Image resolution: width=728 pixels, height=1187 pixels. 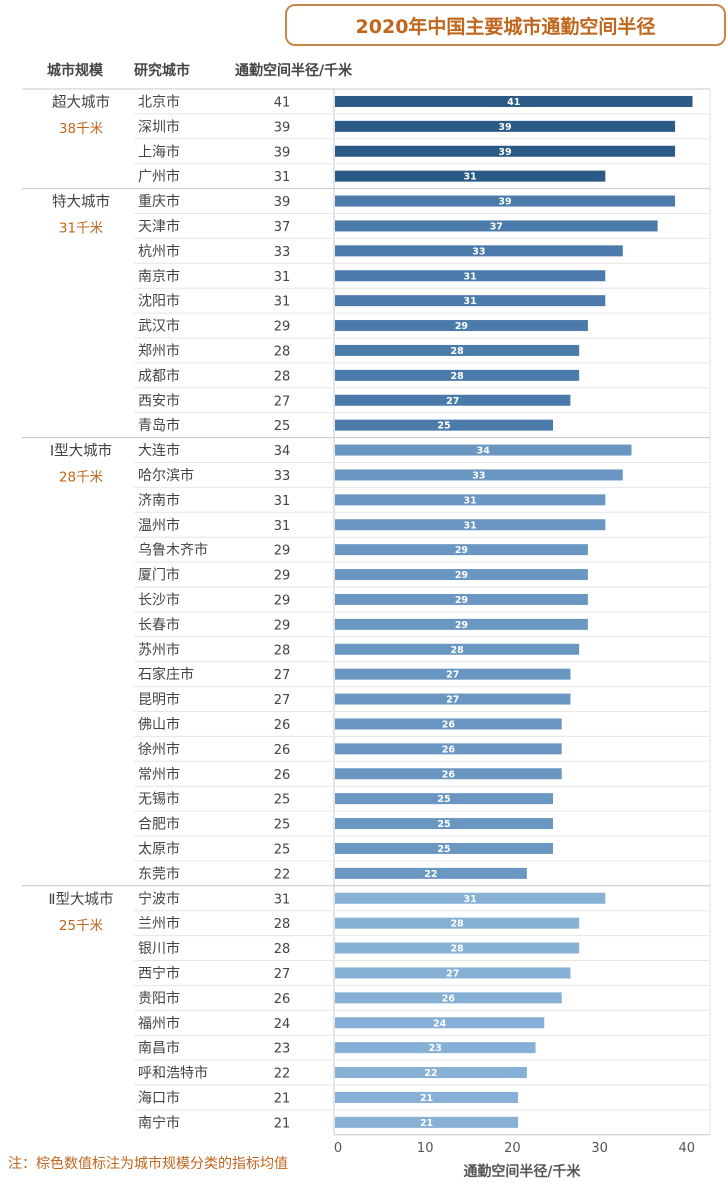 I want to click on header-radius: 通勤空间半径/千米, so click(x=294, y=71).